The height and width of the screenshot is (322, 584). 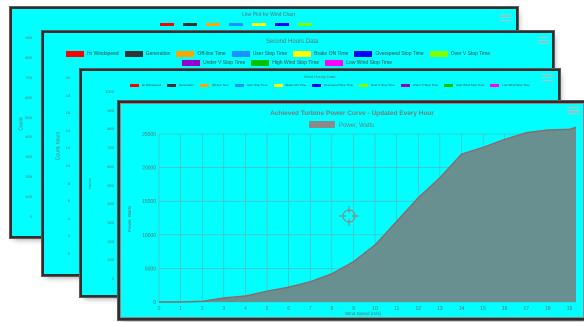 I want to click on crosshair-icon, so click(x=349, y=216).